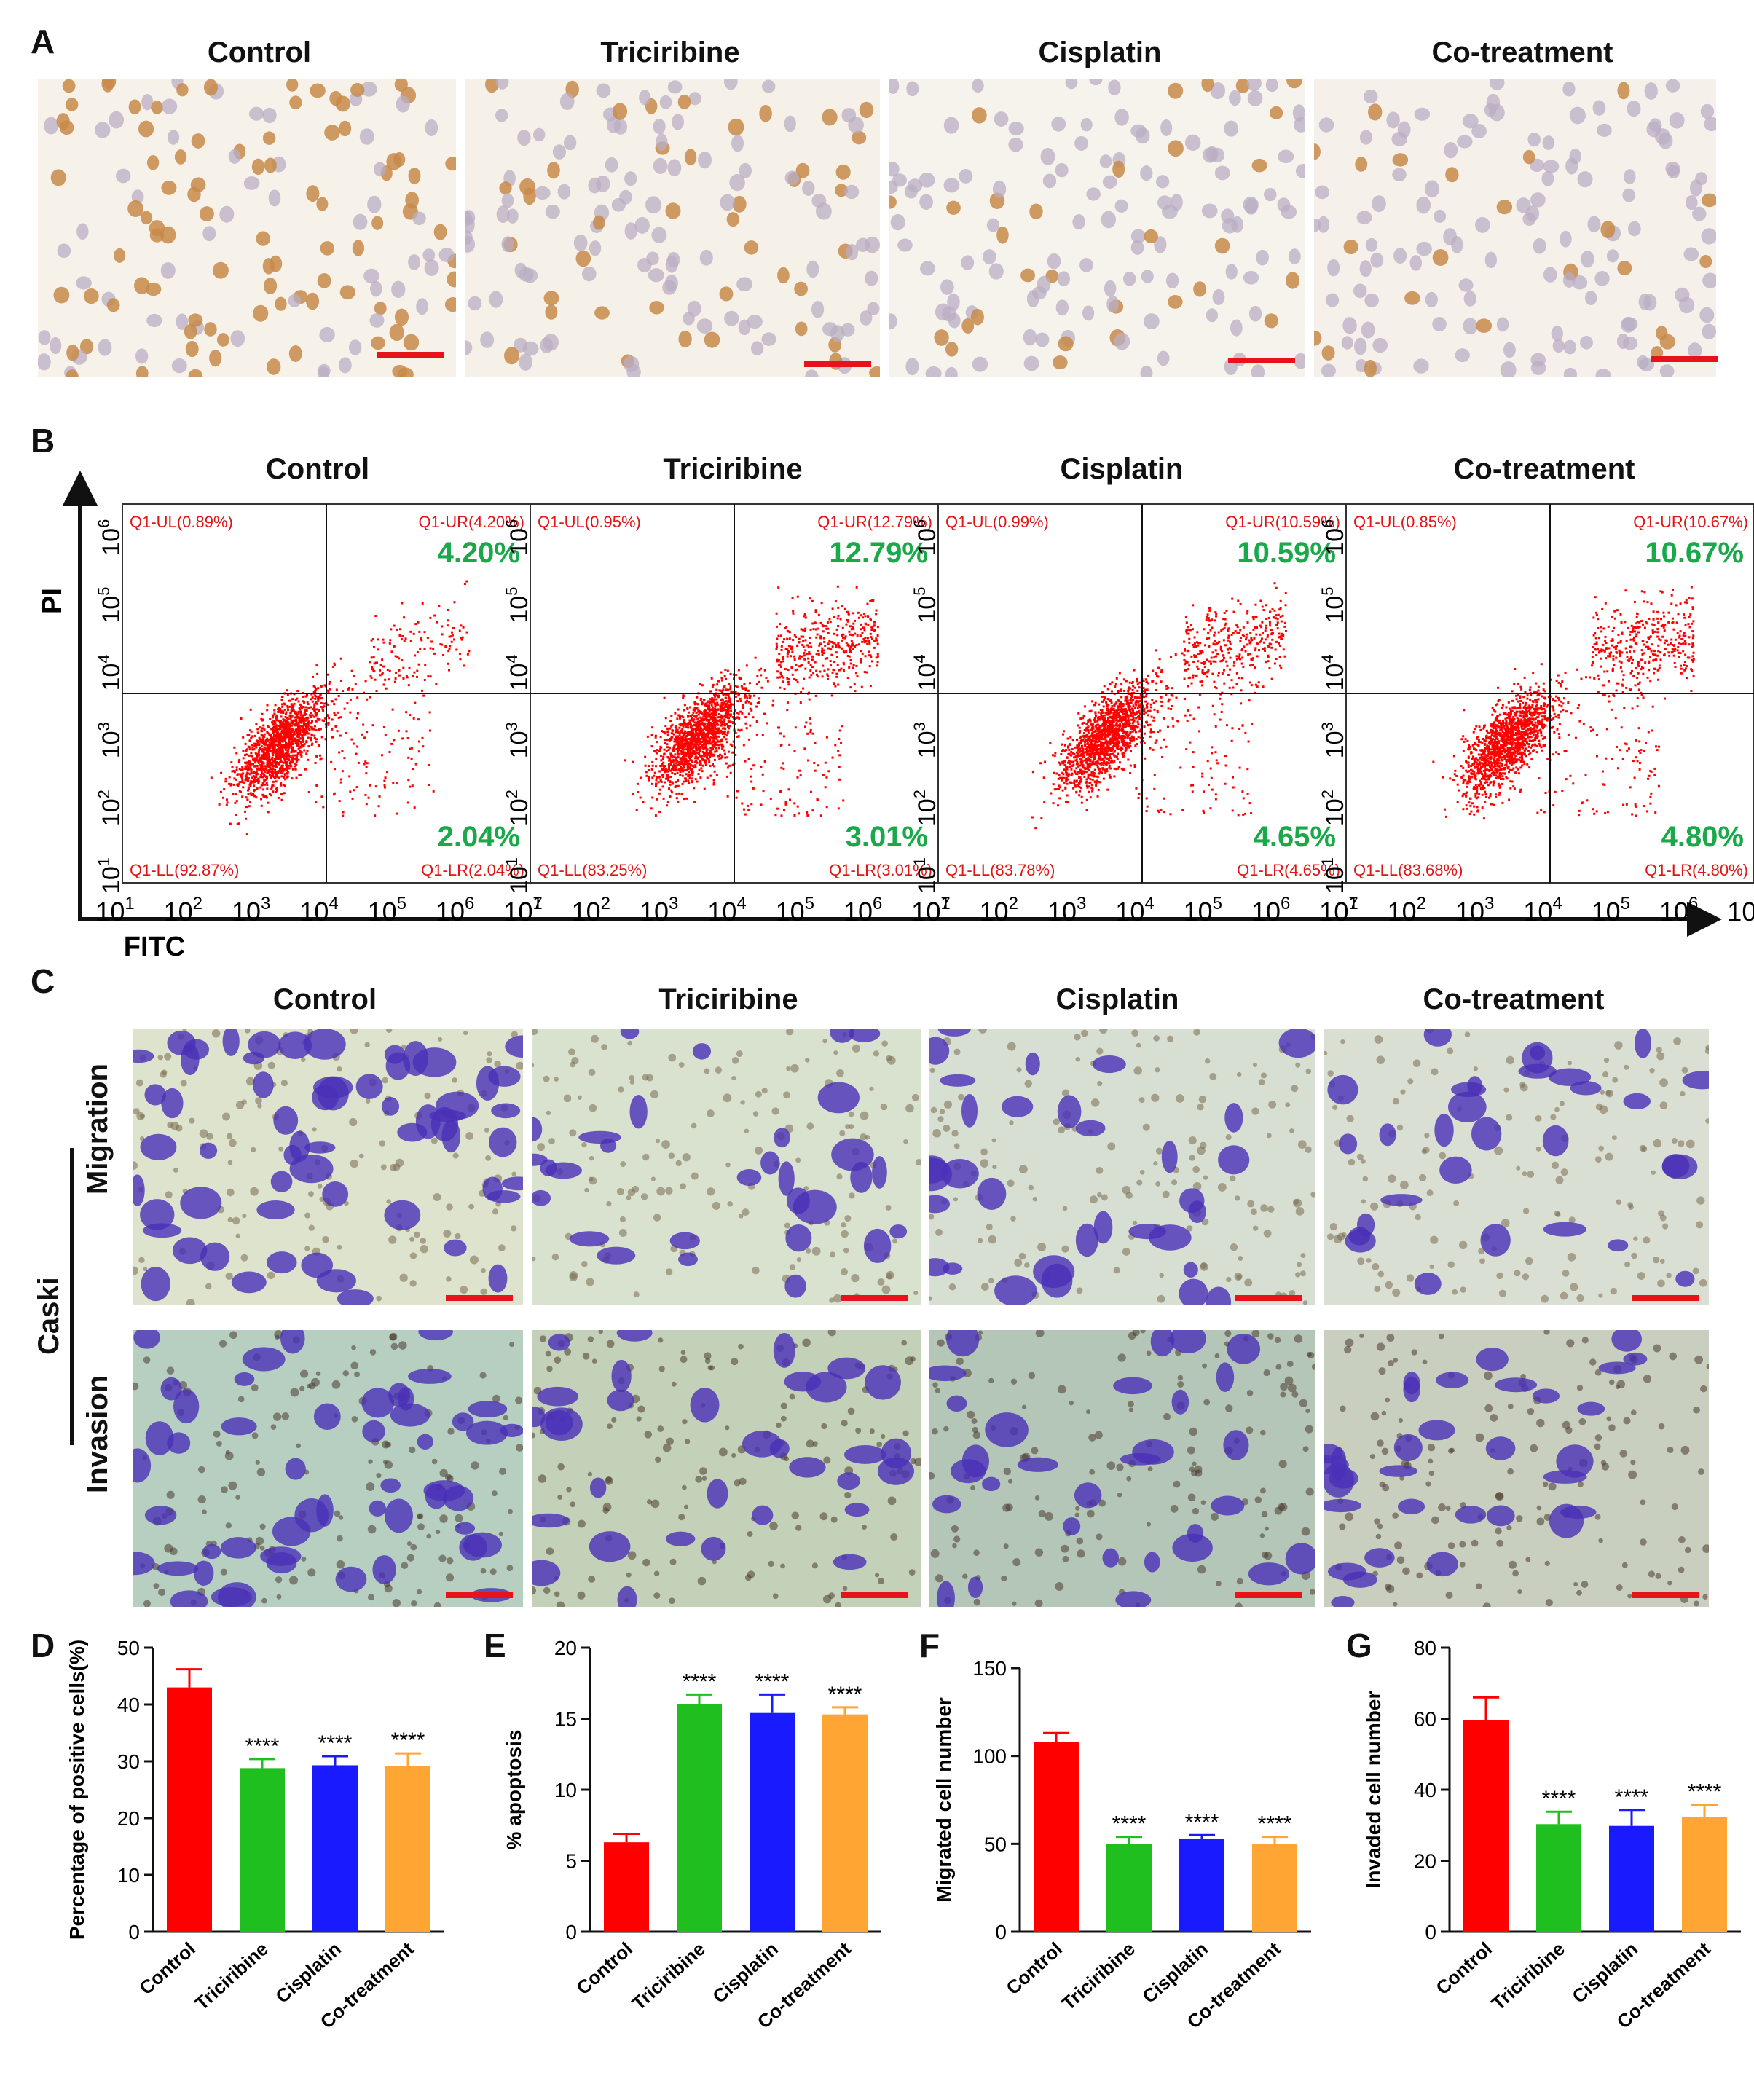 Image resolution: width=1754 pixels, height=2100 pixels. I want to click on quadrant-ur-label: Q1-UR(12.79%), so click(874, 522).